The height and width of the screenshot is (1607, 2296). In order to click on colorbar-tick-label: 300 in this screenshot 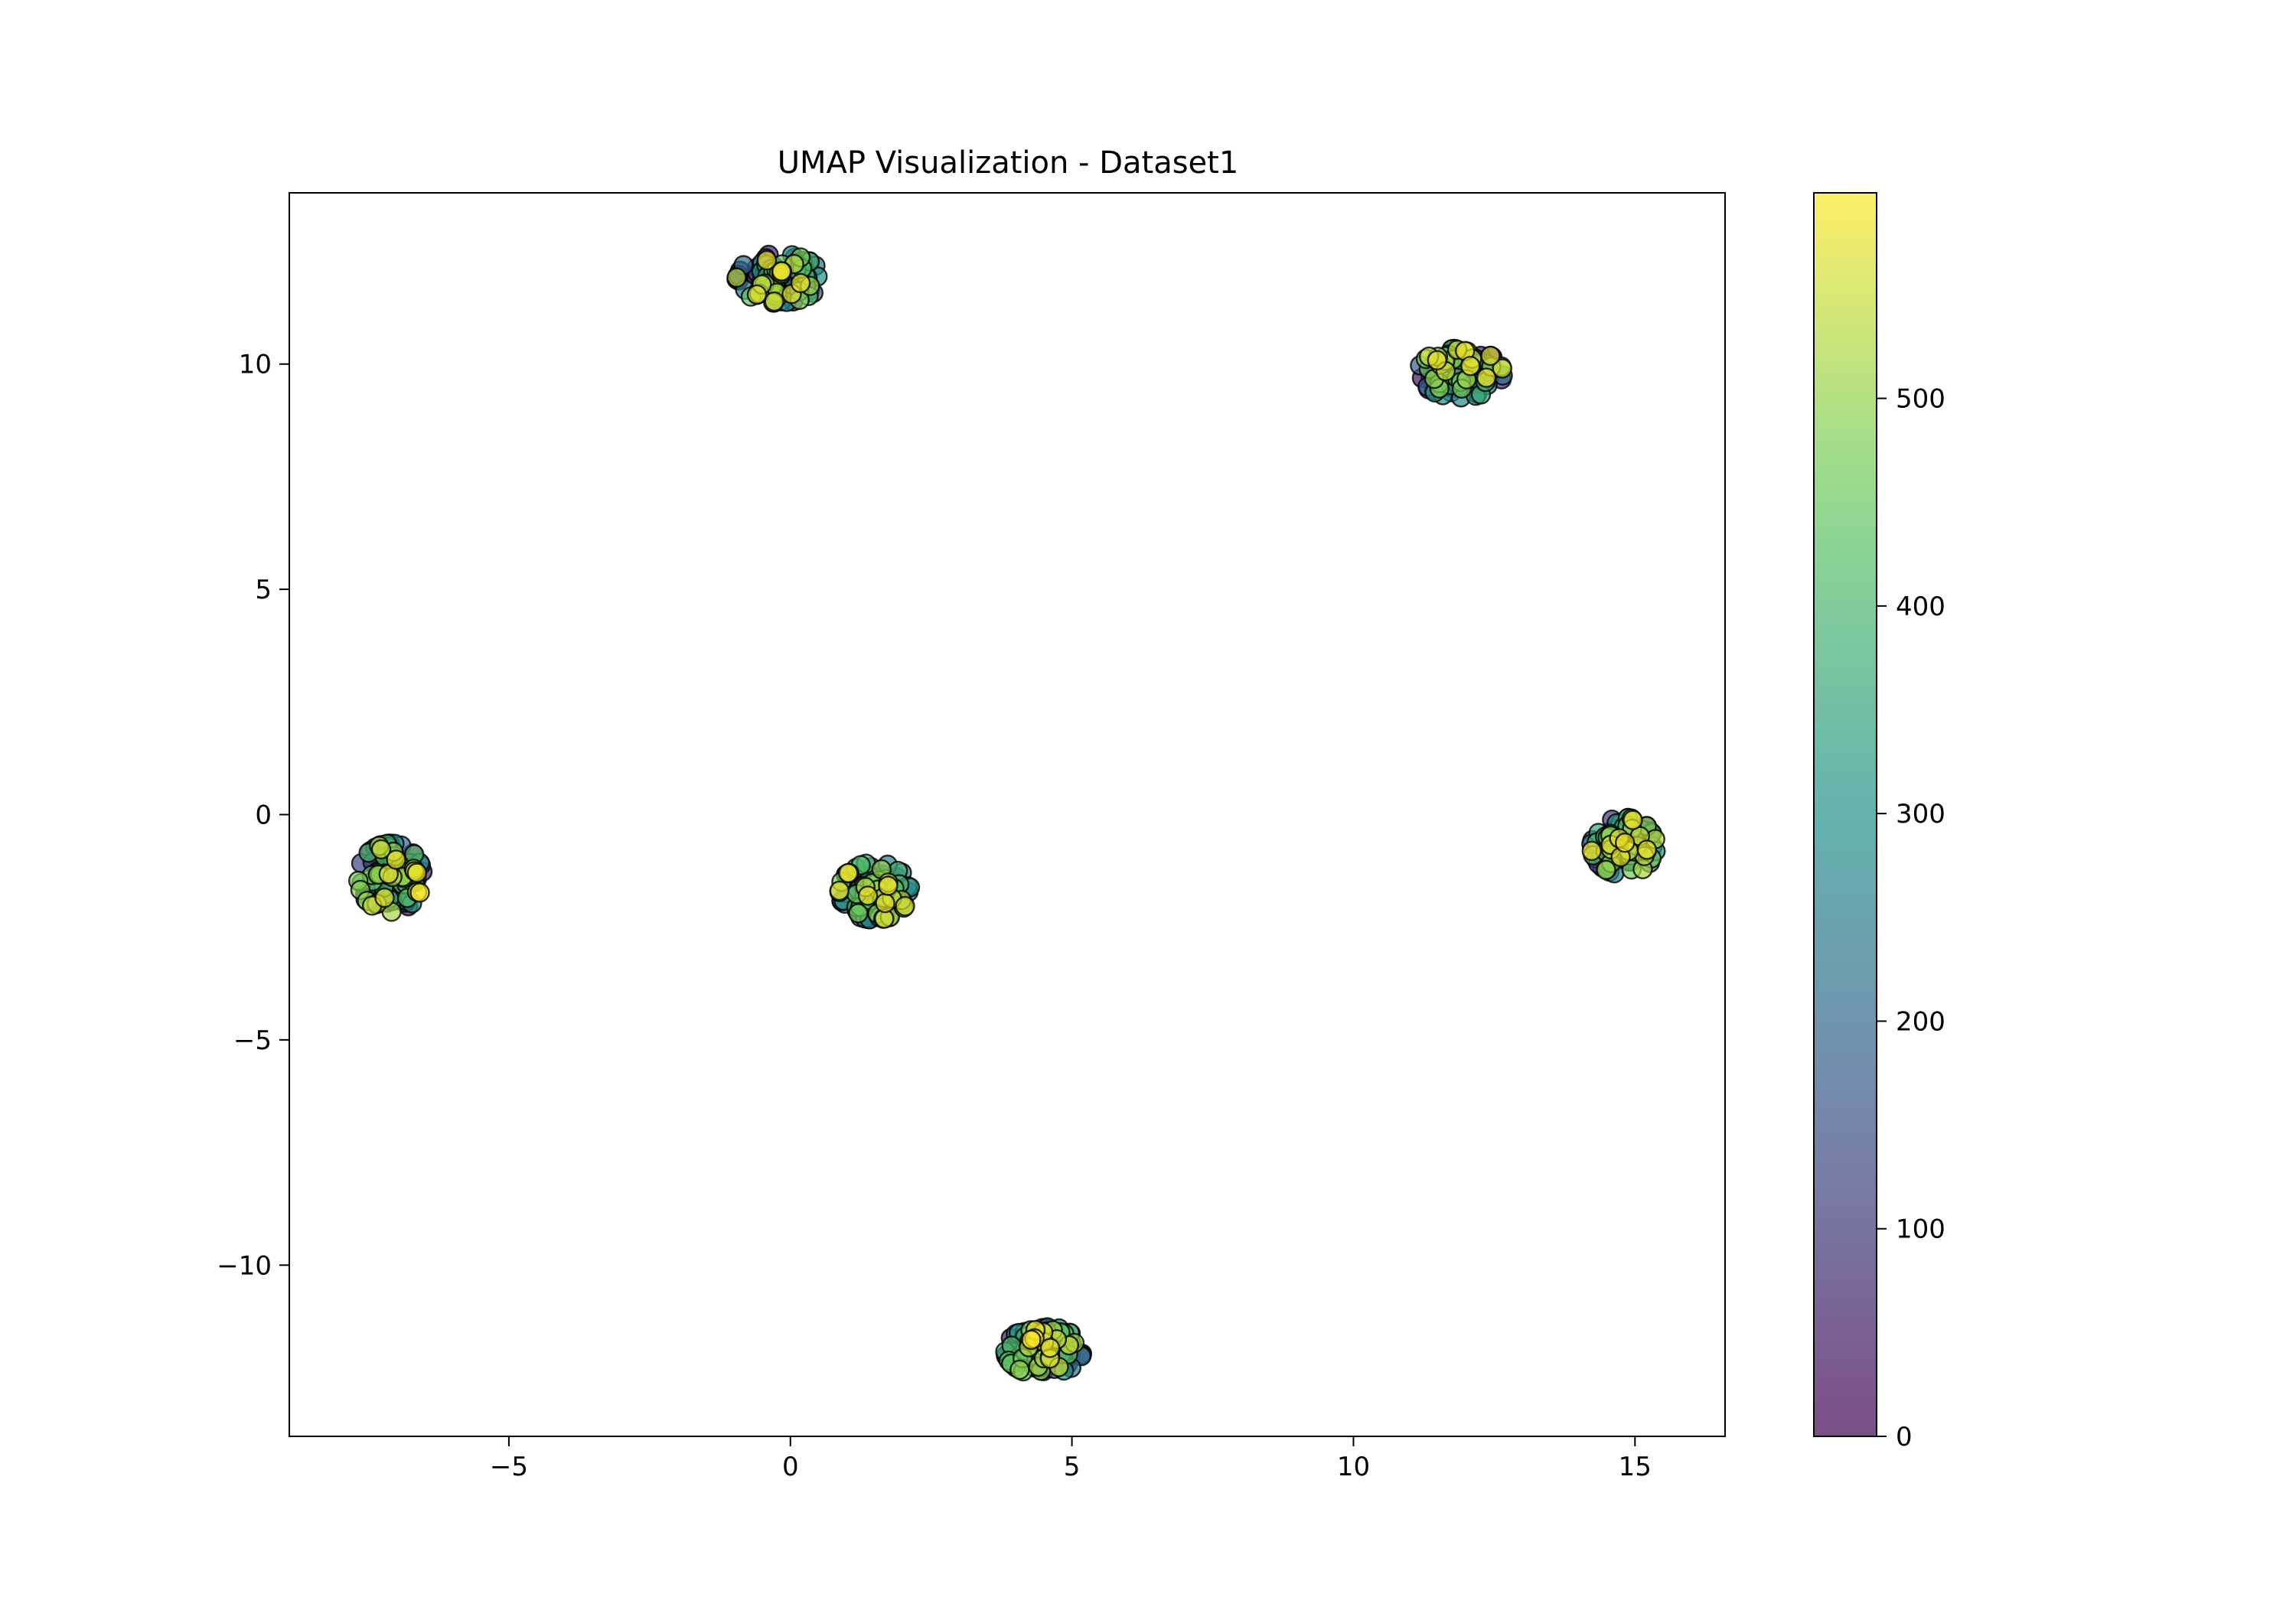, I will do `click(1920, 814)`.